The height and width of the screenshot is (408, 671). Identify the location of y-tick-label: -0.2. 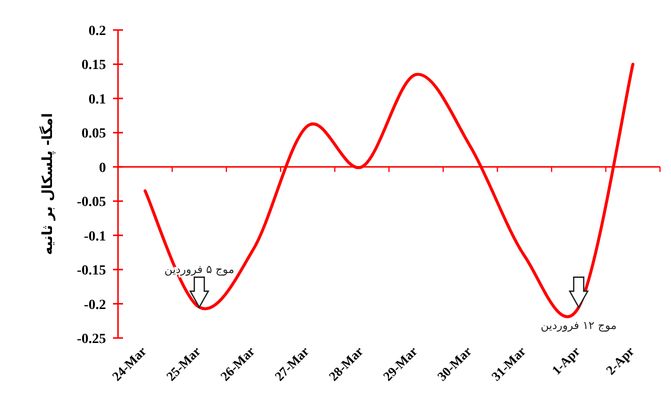
(95, 305).